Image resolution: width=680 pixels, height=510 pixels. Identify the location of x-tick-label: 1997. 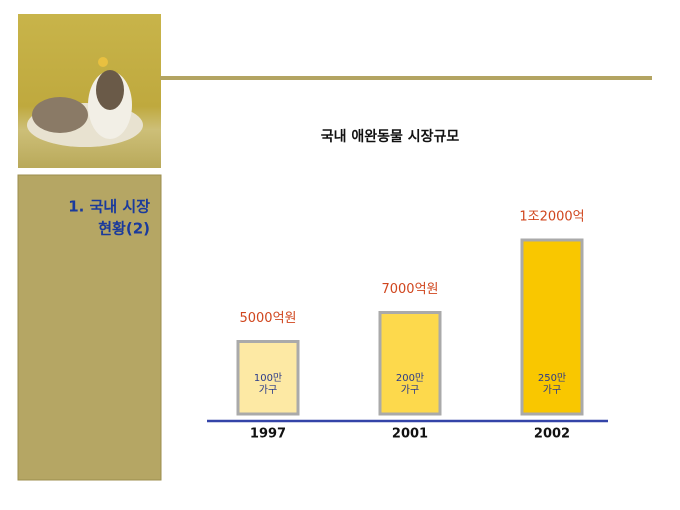
(268, 434).